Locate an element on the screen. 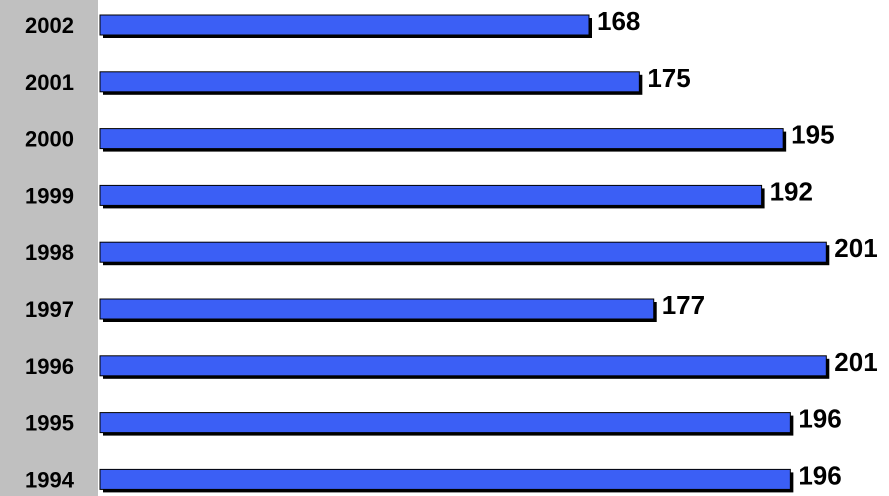  category-label: 1994 is located at coordinates (50, 479).